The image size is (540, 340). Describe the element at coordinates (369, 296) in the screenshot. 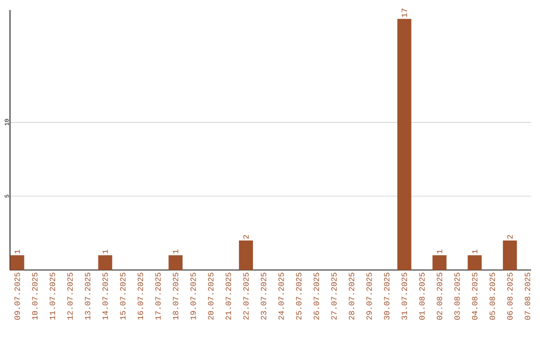

I see `x-tick-label: 29.07.2025` at that location.